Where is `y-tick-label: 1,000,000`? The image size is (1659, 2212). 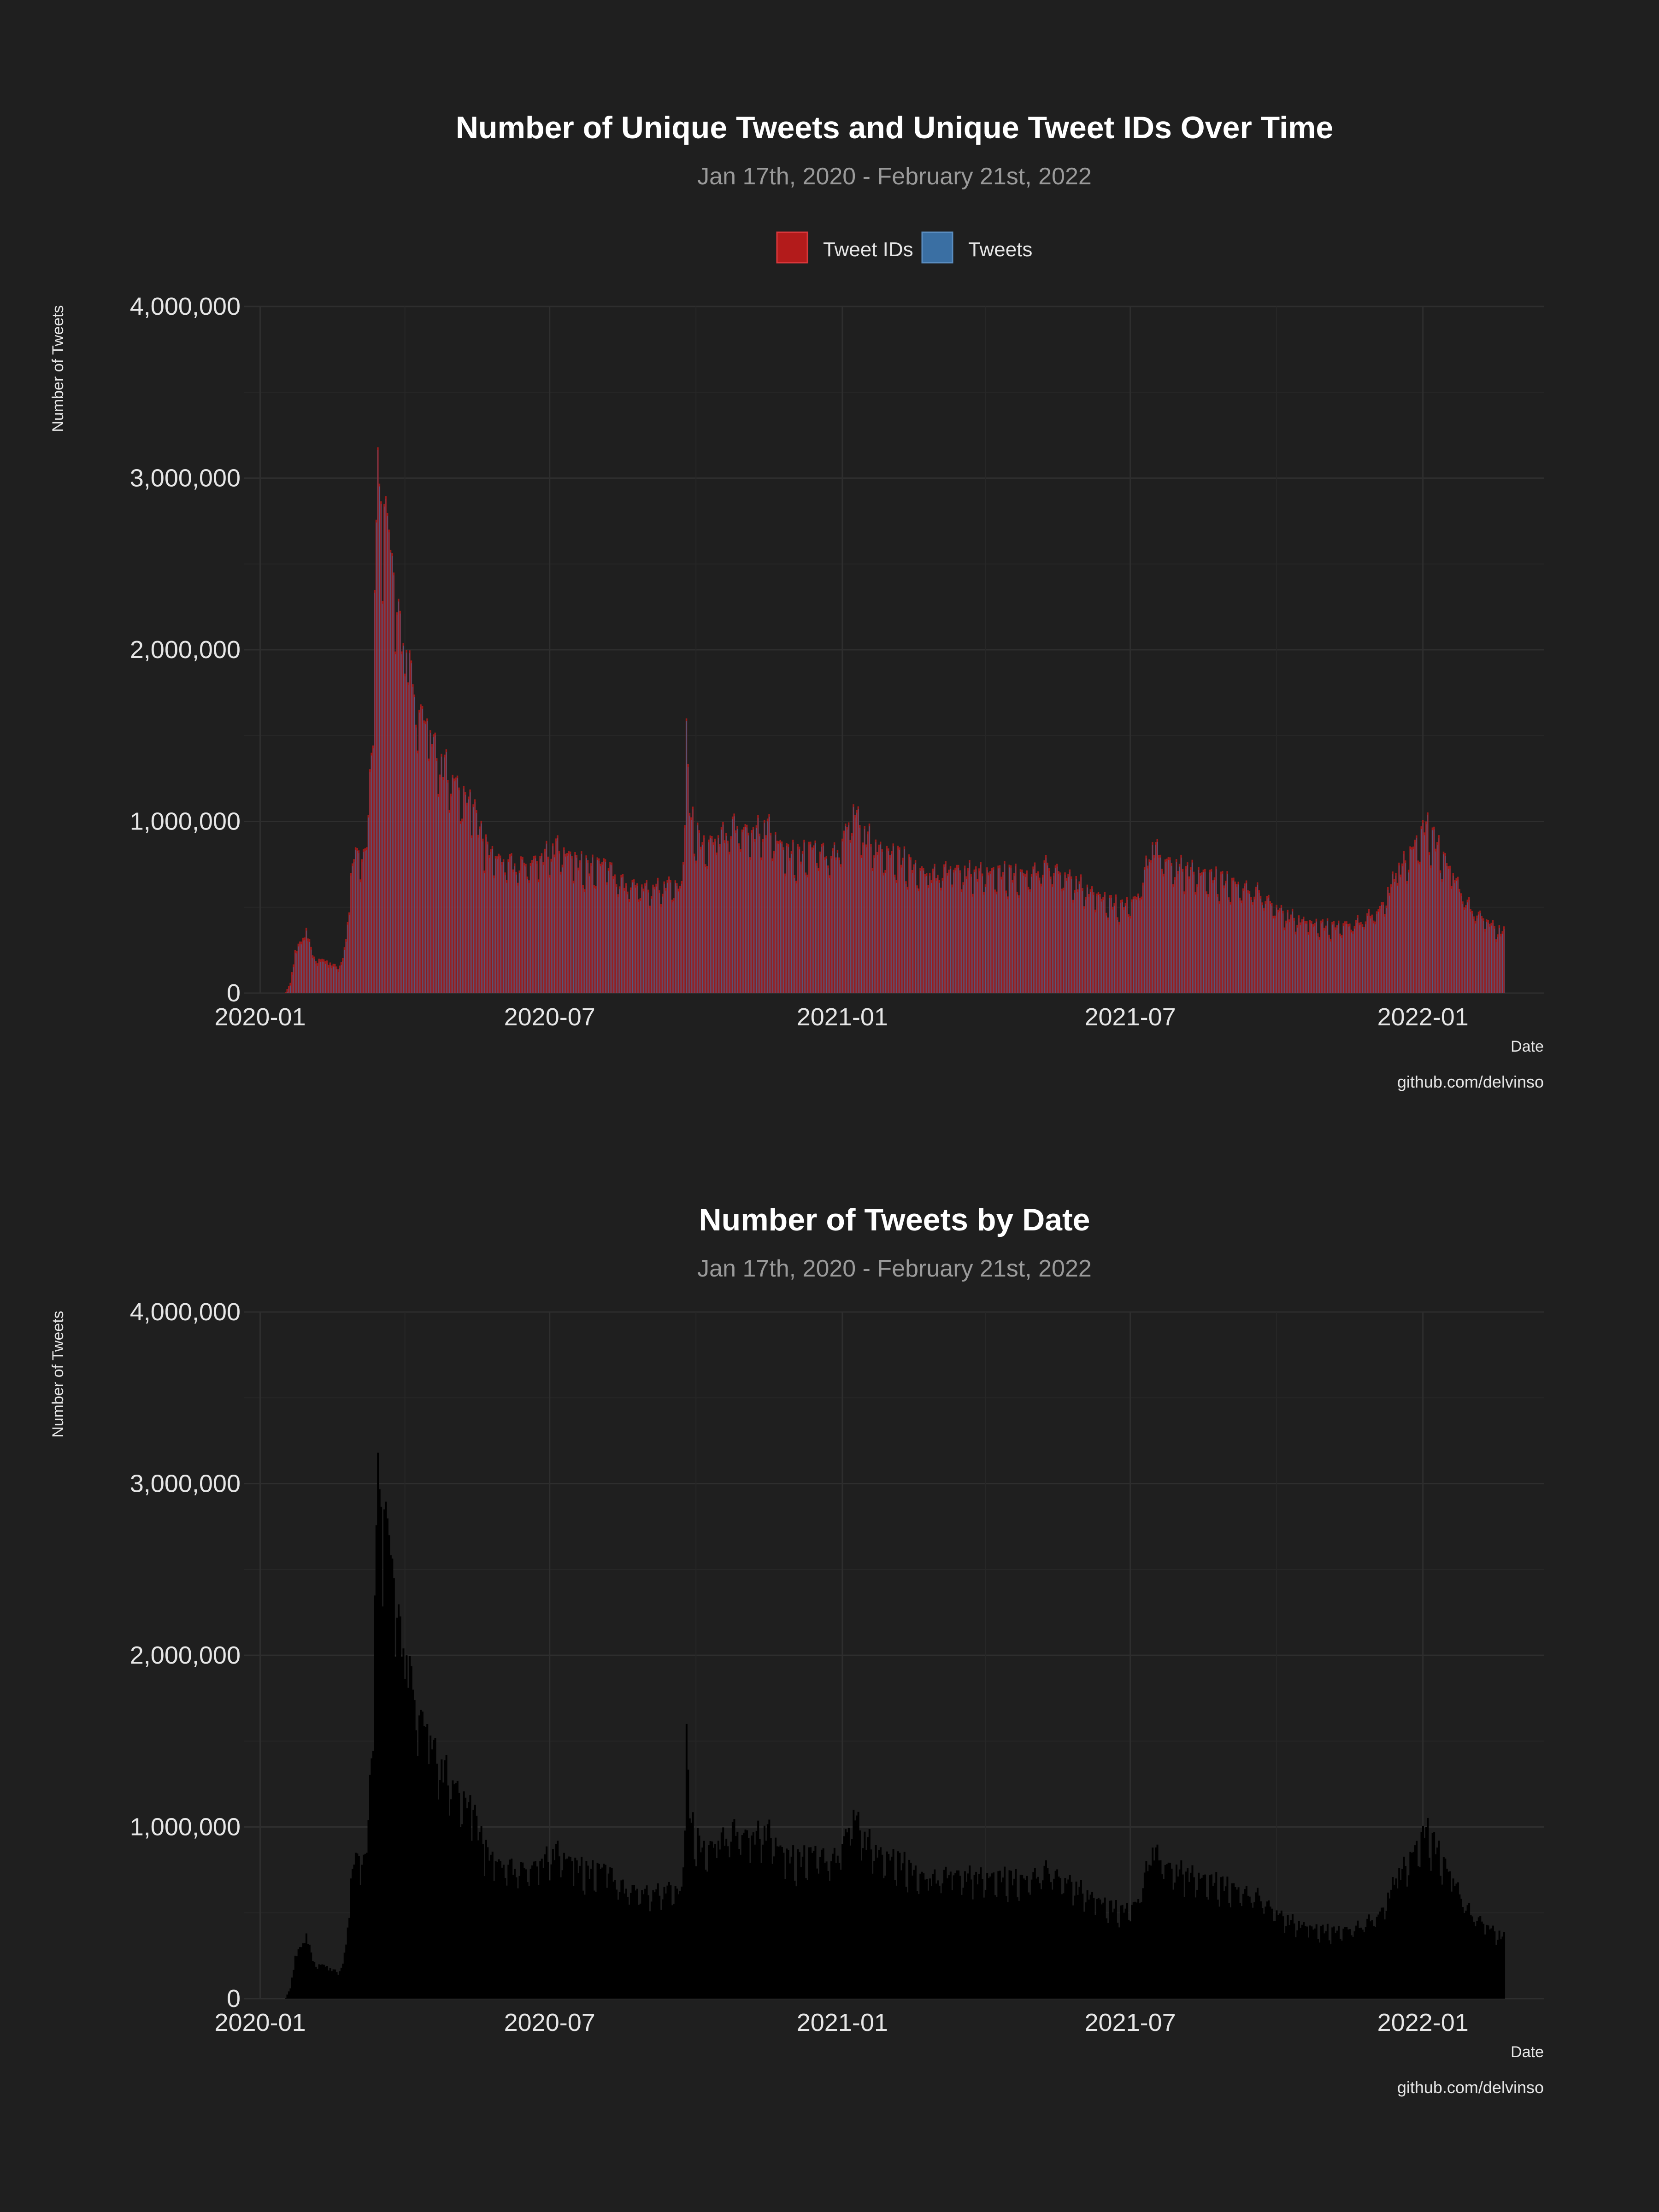 y-tick-label: 1,000,000 is located at coordinates (185, 1827).